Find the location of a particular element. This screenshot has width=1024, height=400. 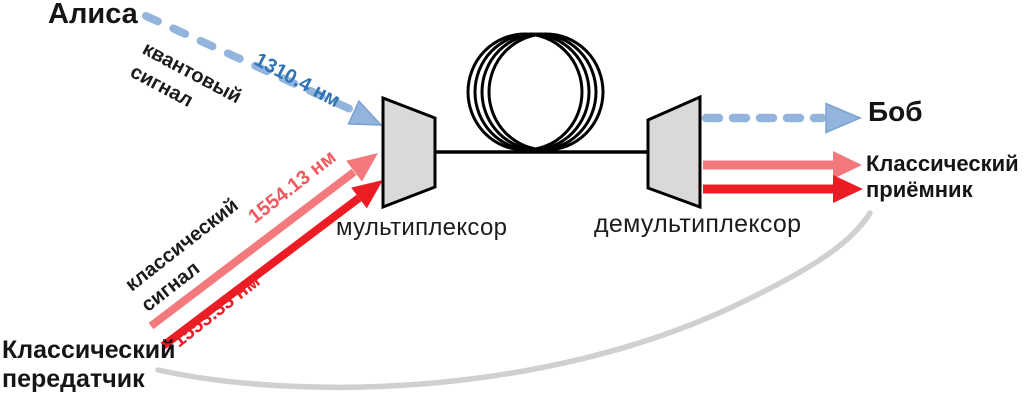

fiber-coil is located at coordinates (535, 92).